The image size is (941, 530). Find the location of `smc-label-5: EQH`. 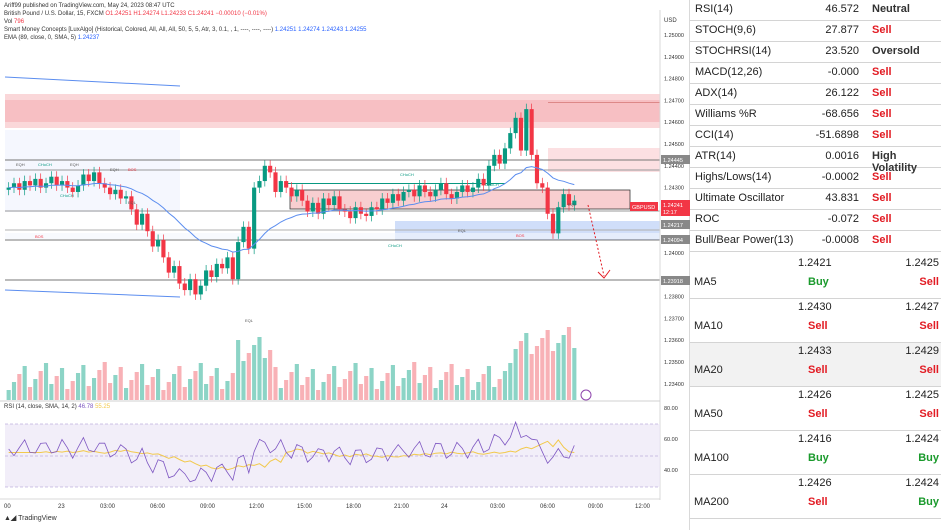

smc-label-5: EQH is located at coordinates (114, 169).